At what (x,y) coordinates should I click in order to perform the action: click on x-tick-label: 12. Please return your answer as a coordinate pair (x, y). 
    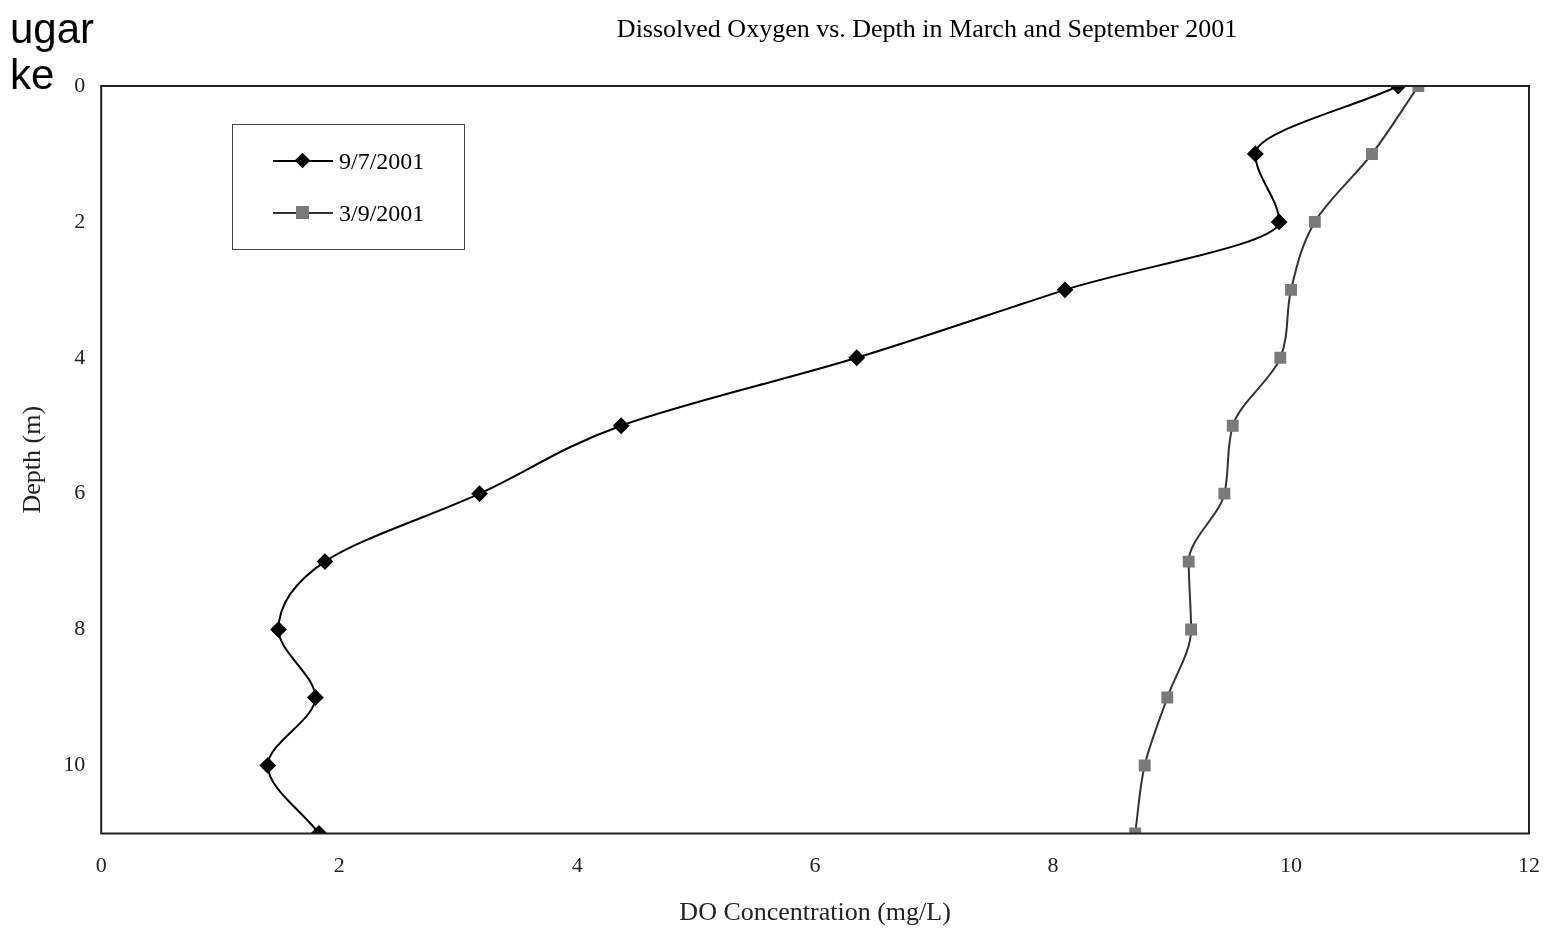
    Looking at the image, I should click on (1529, 865).